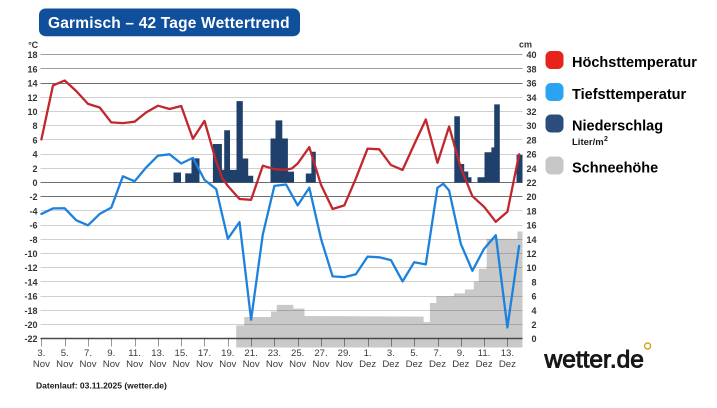 The height and width of the screenshot is (408, 717). Describe the element at coordinates (594, 360) in the screenshot. I see `svg-text: wetter.de` at that location.